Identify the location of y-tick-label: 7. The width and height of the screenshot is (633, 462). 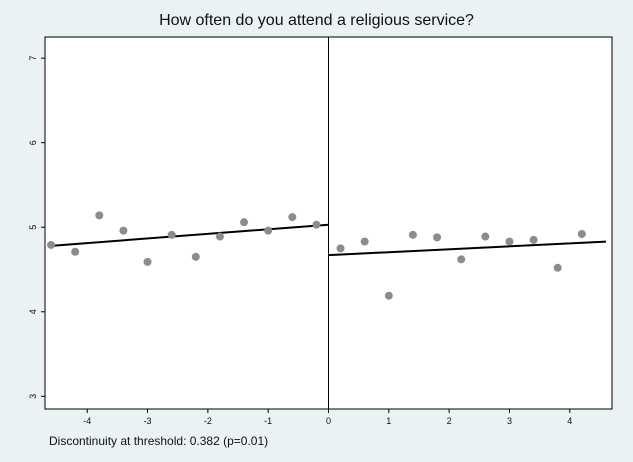
(33, 58).